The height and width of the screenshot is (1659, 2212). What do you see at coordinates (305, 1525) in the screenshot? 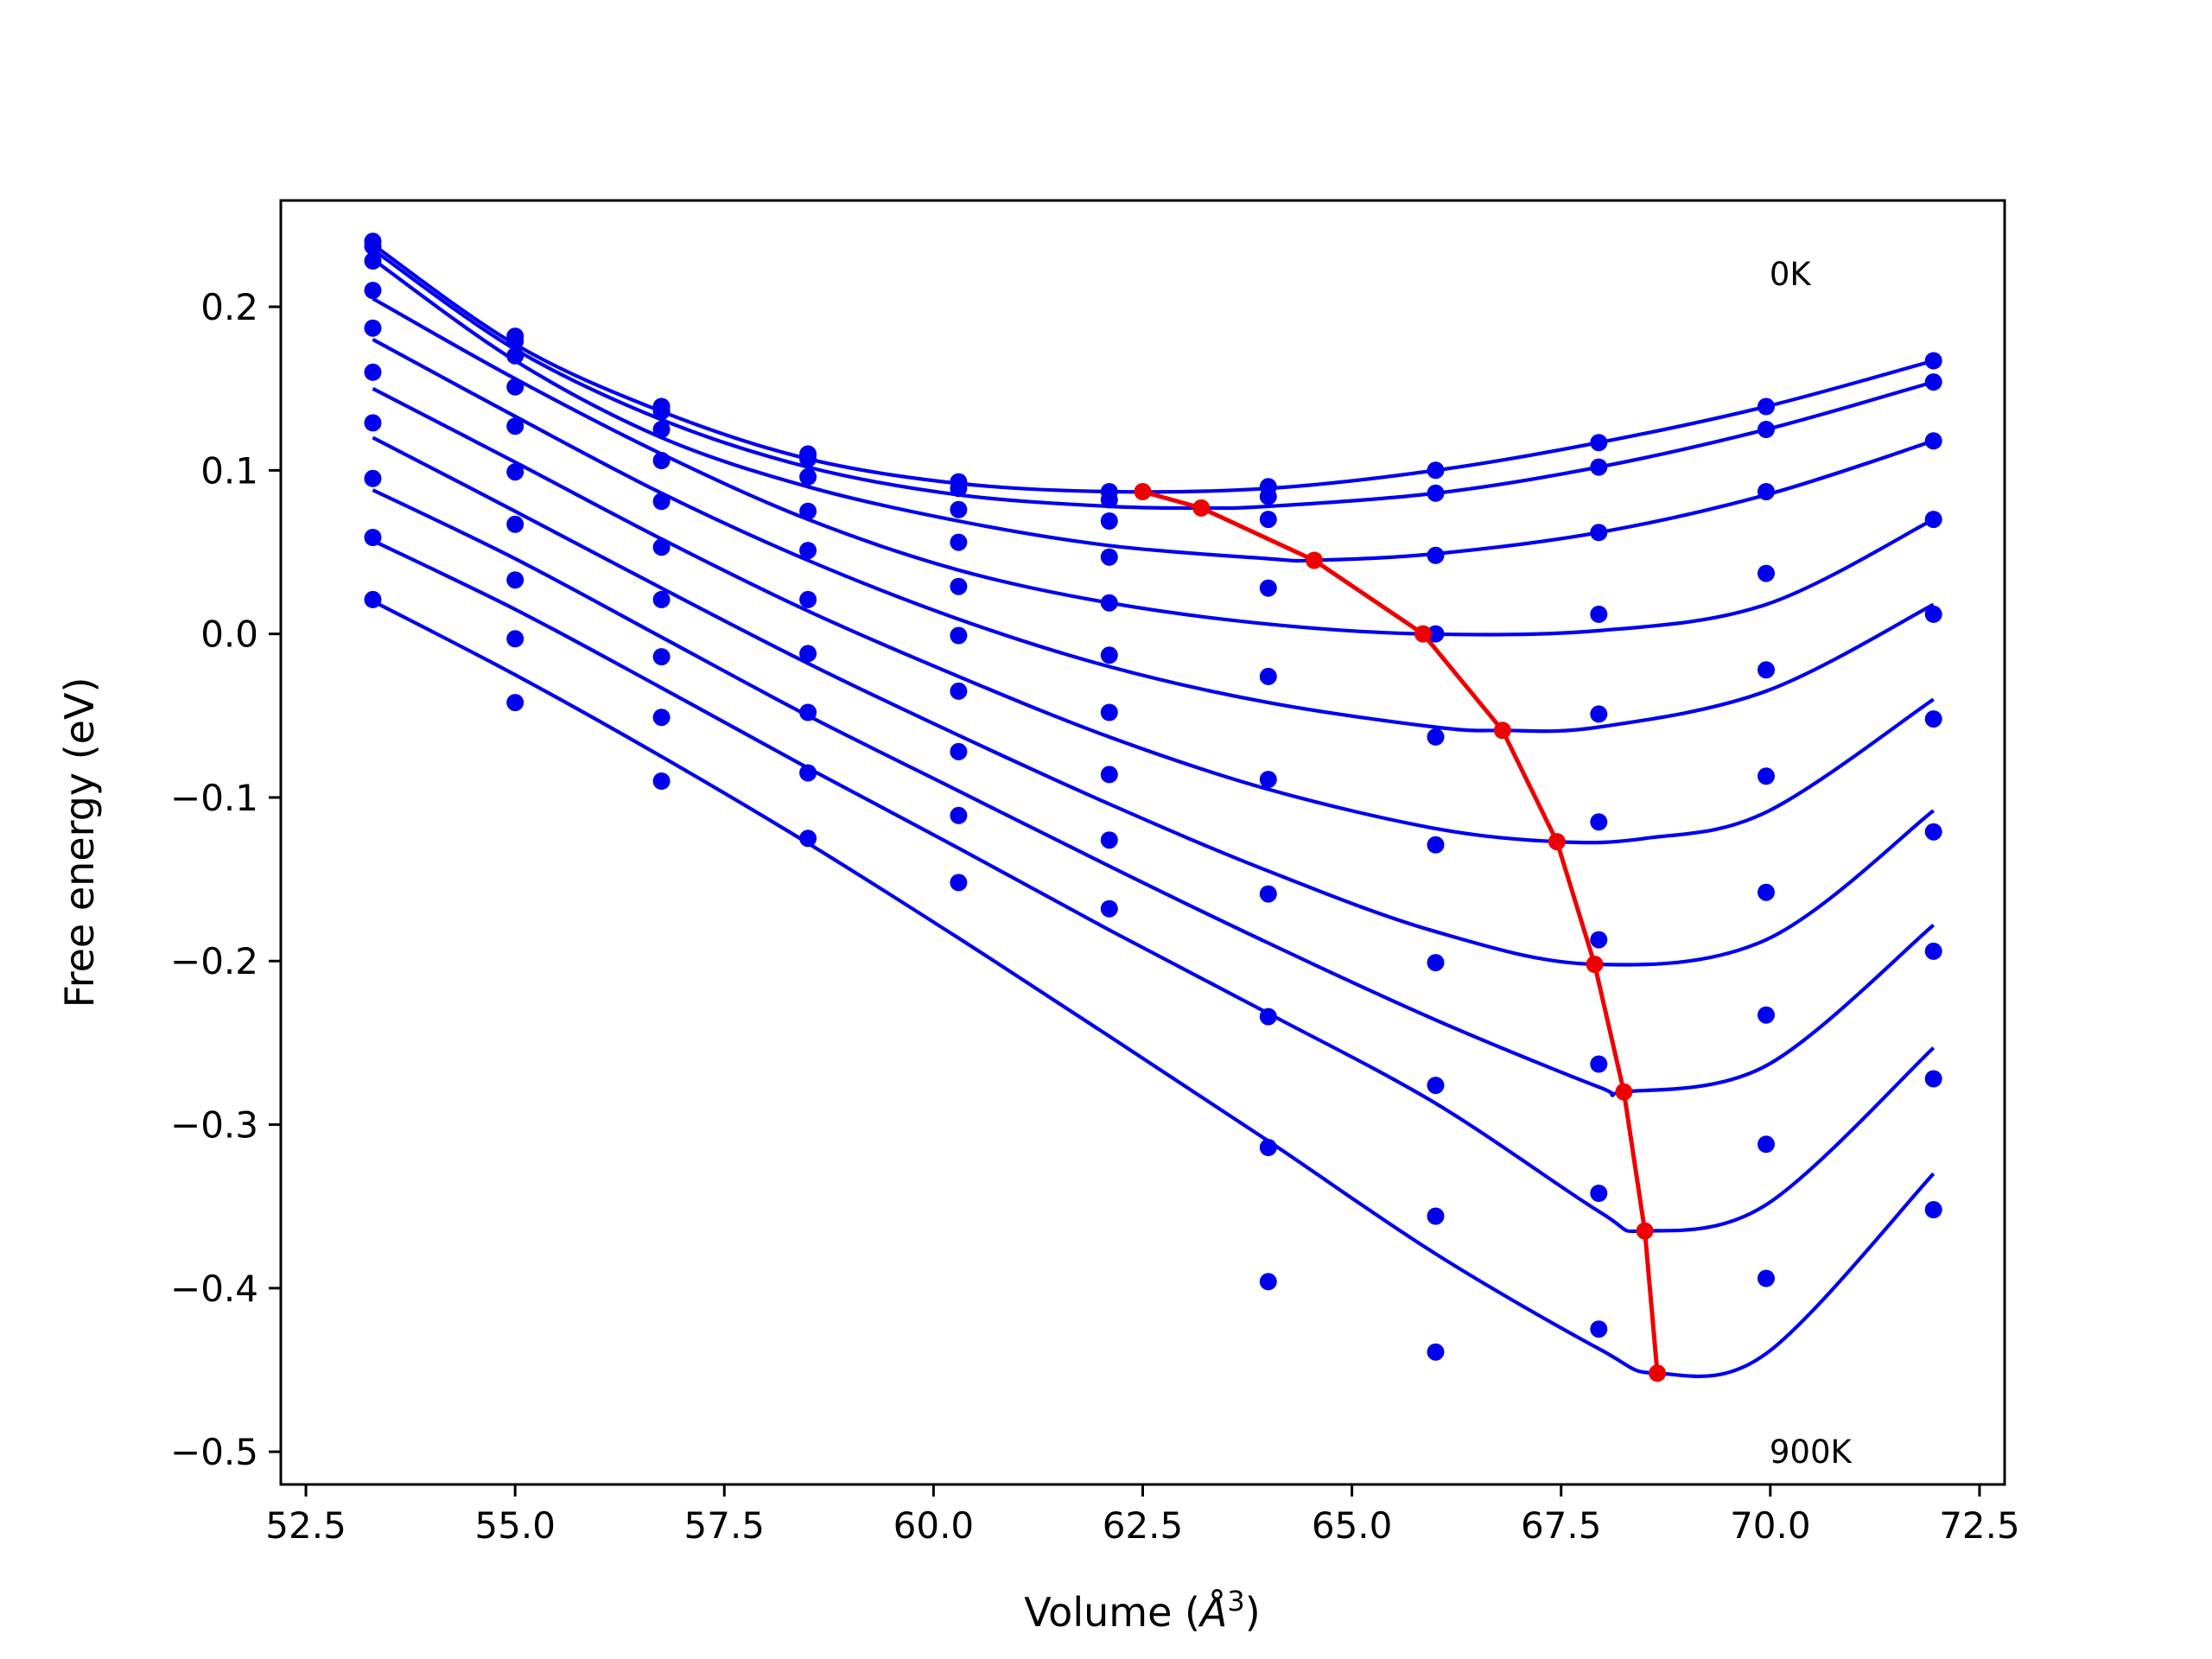
I see `x-tick-label: 52.5` at bounding box center [305, 1525].